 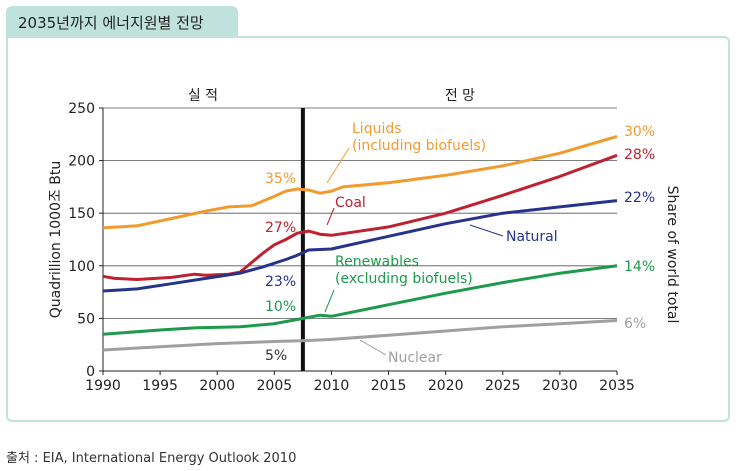 What do you see at coordinates (81, 214) in the screenshot?
I see `y-tick-label: 150` at bounding box center [81, 214].